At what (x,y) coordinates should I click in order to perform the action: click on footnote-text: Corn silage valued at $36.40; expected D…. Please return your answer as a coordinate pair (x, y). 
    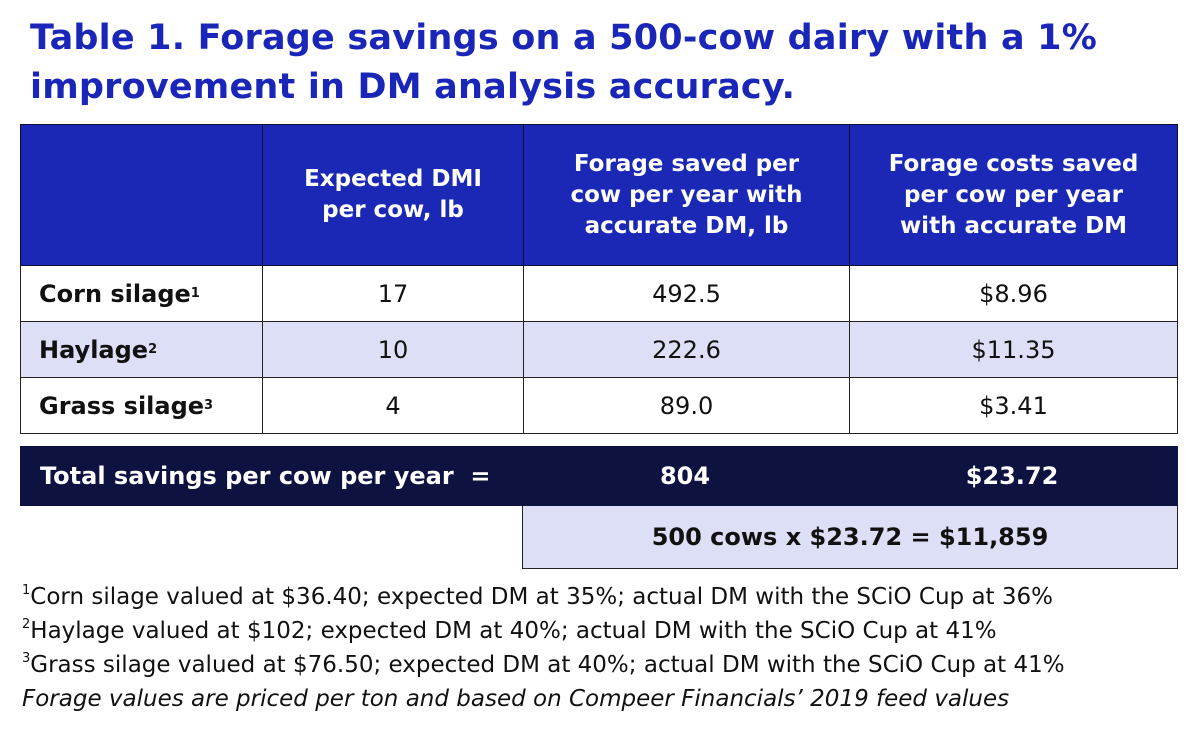
    Looking at the image, I should click on (541, 597).